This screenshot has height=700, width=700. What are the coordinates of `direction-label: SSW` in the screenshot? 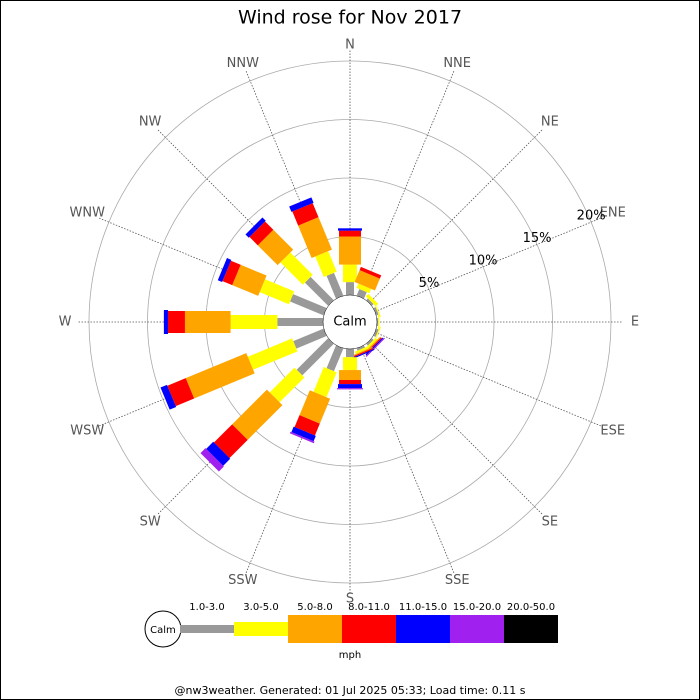 It's located at (243, 580).